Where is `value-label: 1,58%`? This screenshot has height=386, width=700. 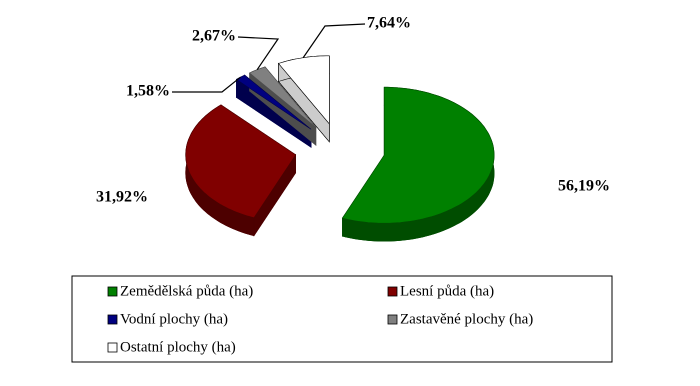
value-label: 1,58% is located at coordinates (148, 91).